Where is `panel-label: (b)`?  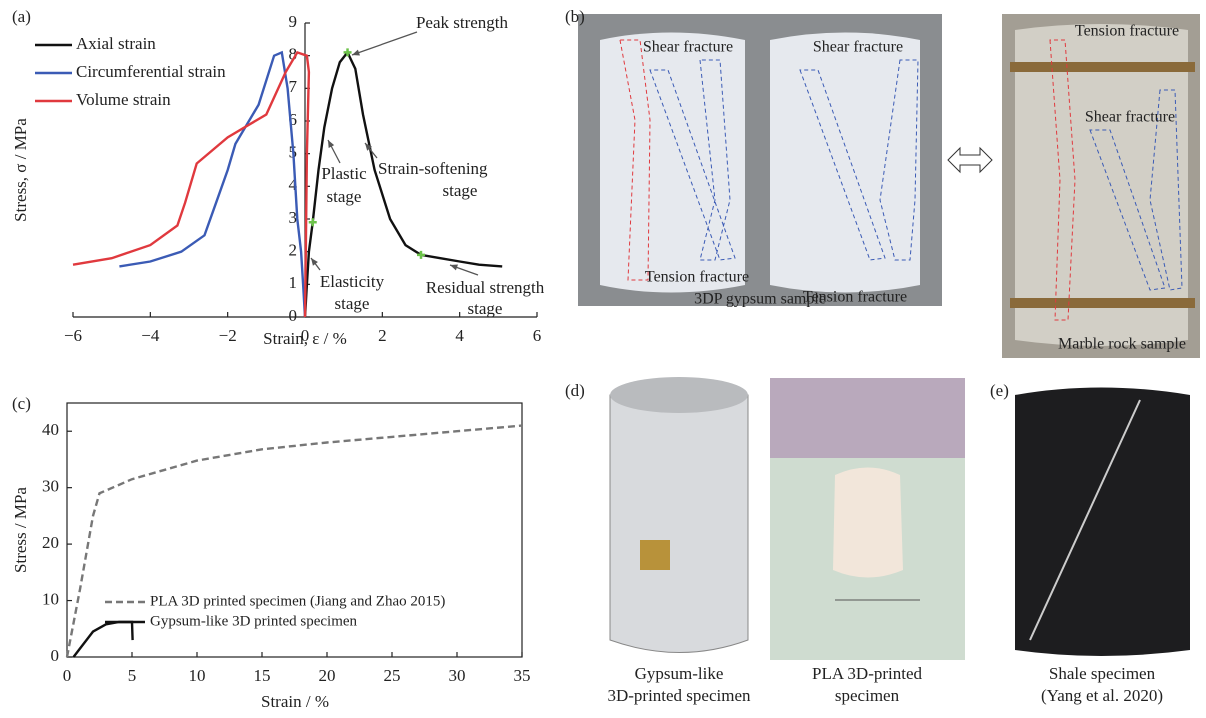
panel-label: (b) is located at coordinates (575, 16).